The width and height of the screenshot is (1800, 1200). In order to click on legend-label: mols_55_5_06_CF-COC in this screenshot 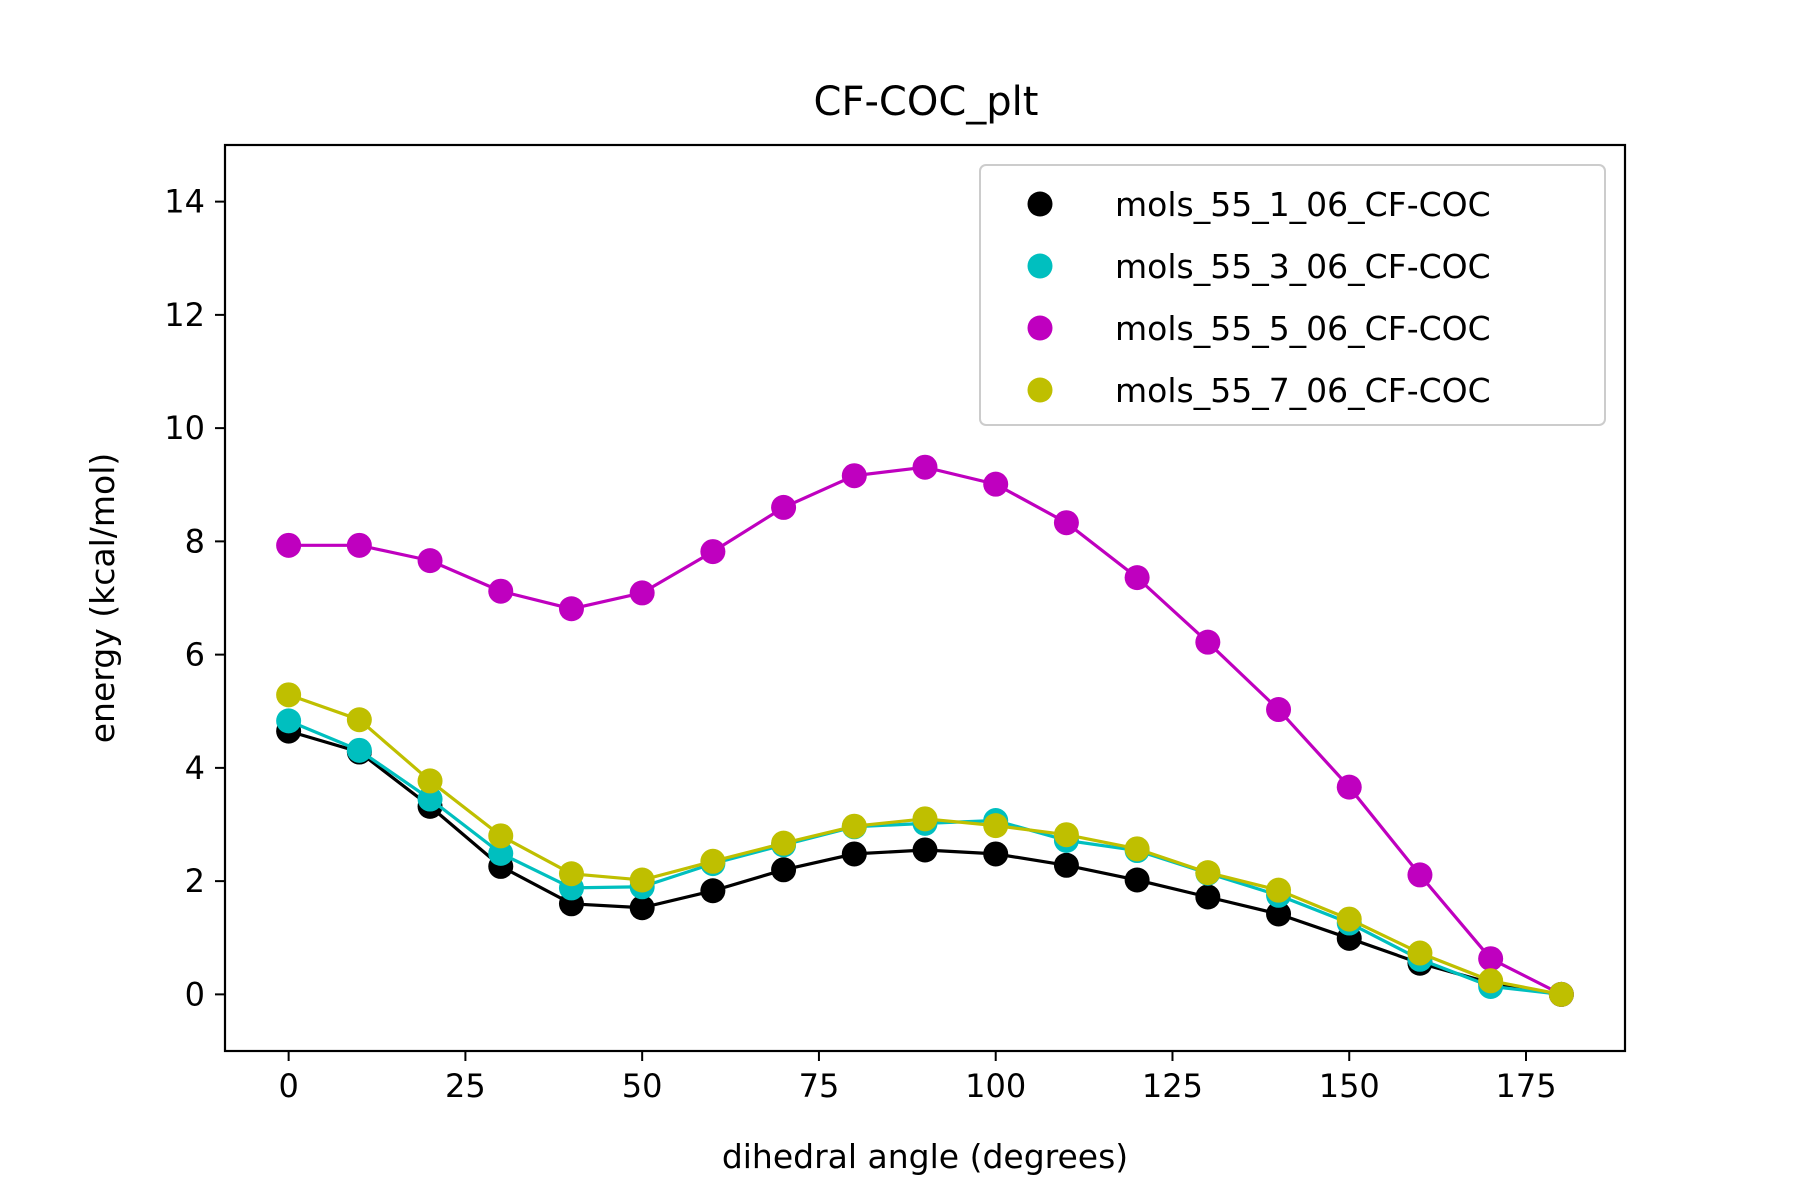, I will do `click(1303, 328)`.